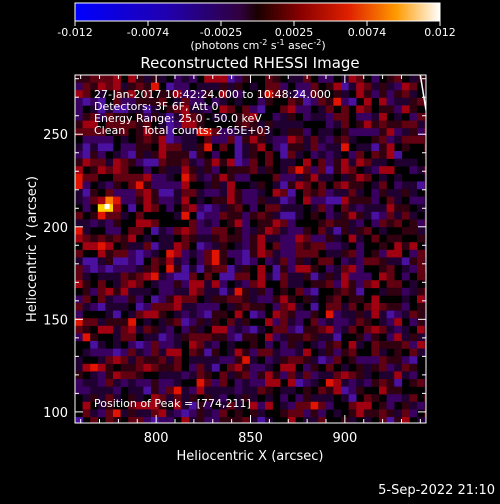  I want to click on annotation-peak-position: Position of Peak = [774,211], so click(172, 403).